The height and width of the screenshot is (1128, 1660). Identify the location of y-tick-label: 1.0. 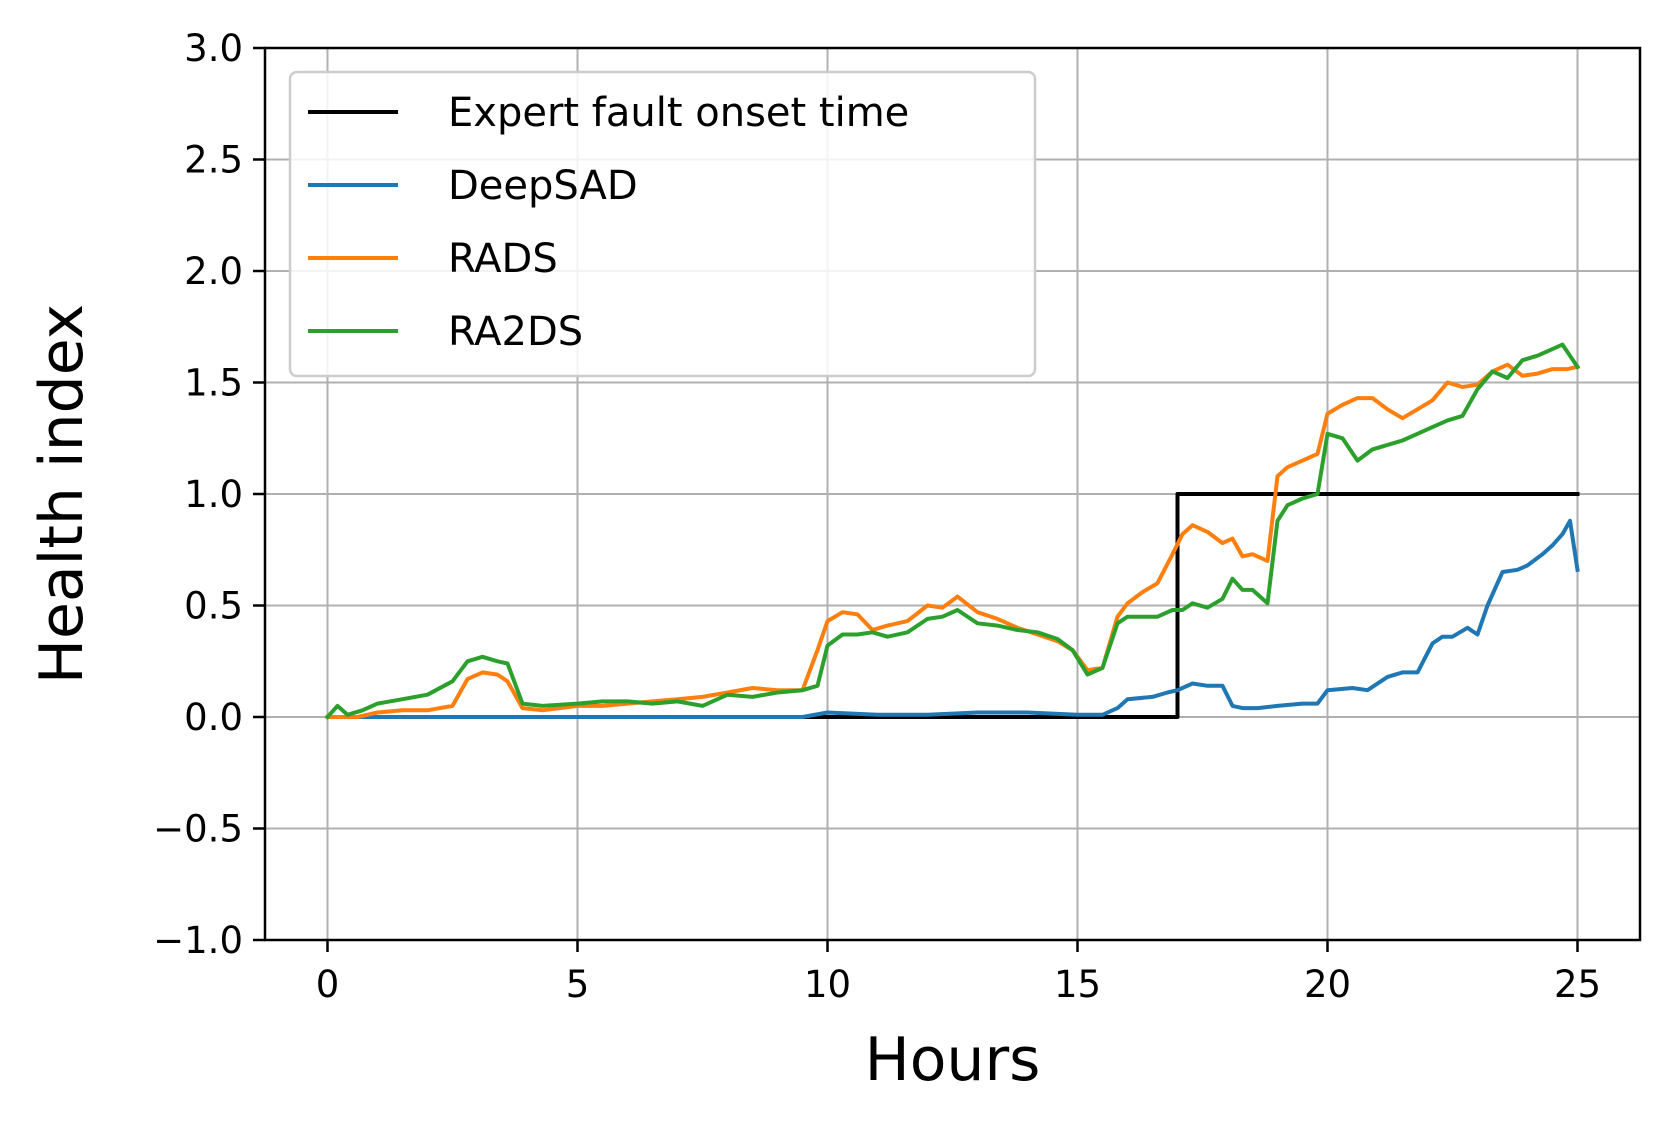
(213, 494).